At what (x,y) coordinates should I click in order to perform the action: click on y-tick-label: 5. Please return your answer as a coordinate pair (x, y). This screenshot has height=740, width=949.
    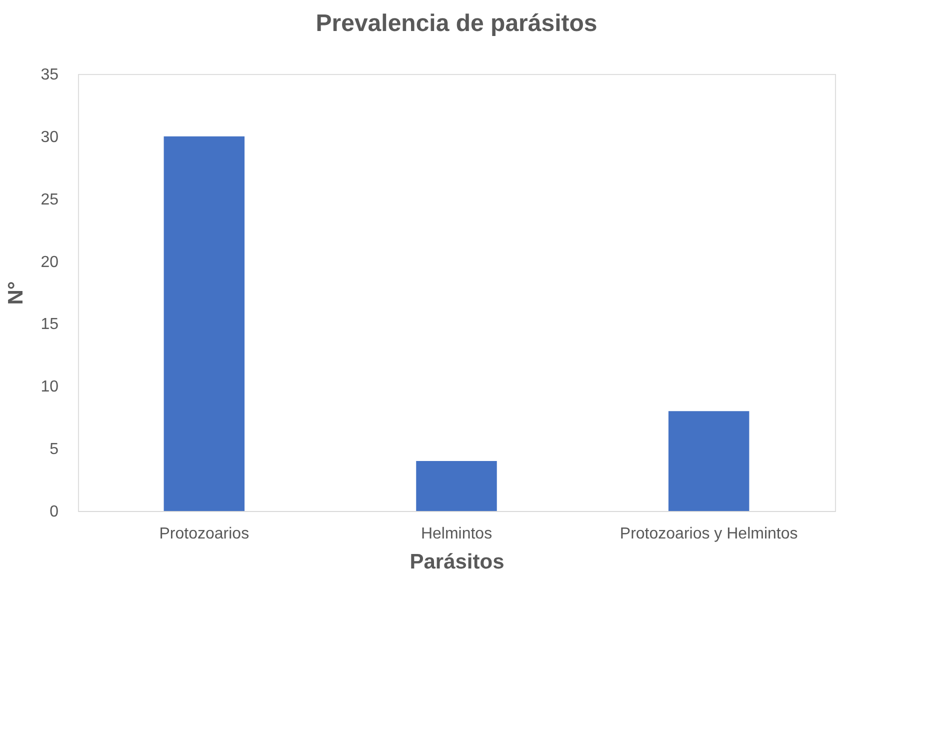
    Looking at the image, I should click on (54, 449).